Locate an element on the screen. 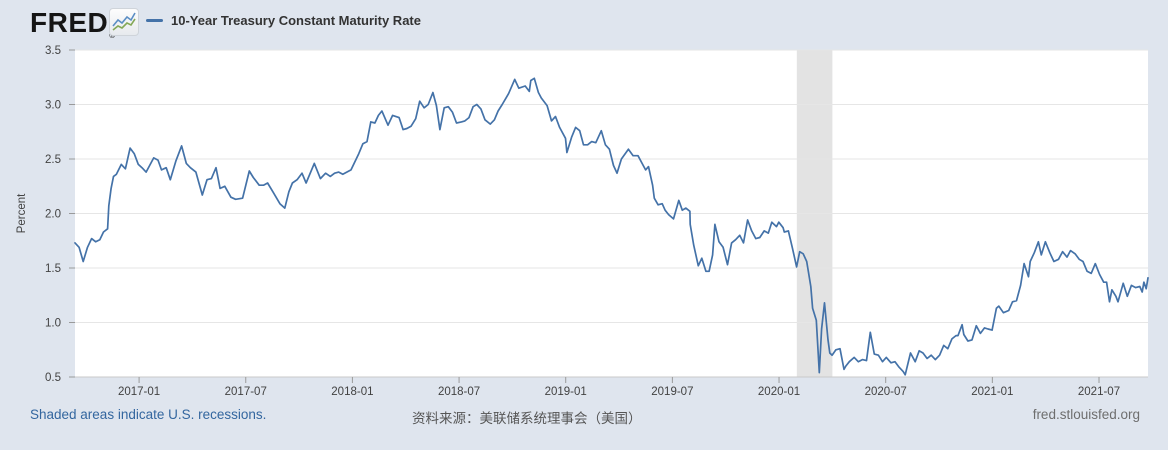 The height and width of the screenshot is (450, 1168). fred-logo: FRED® is located at coordinates (72, 23).